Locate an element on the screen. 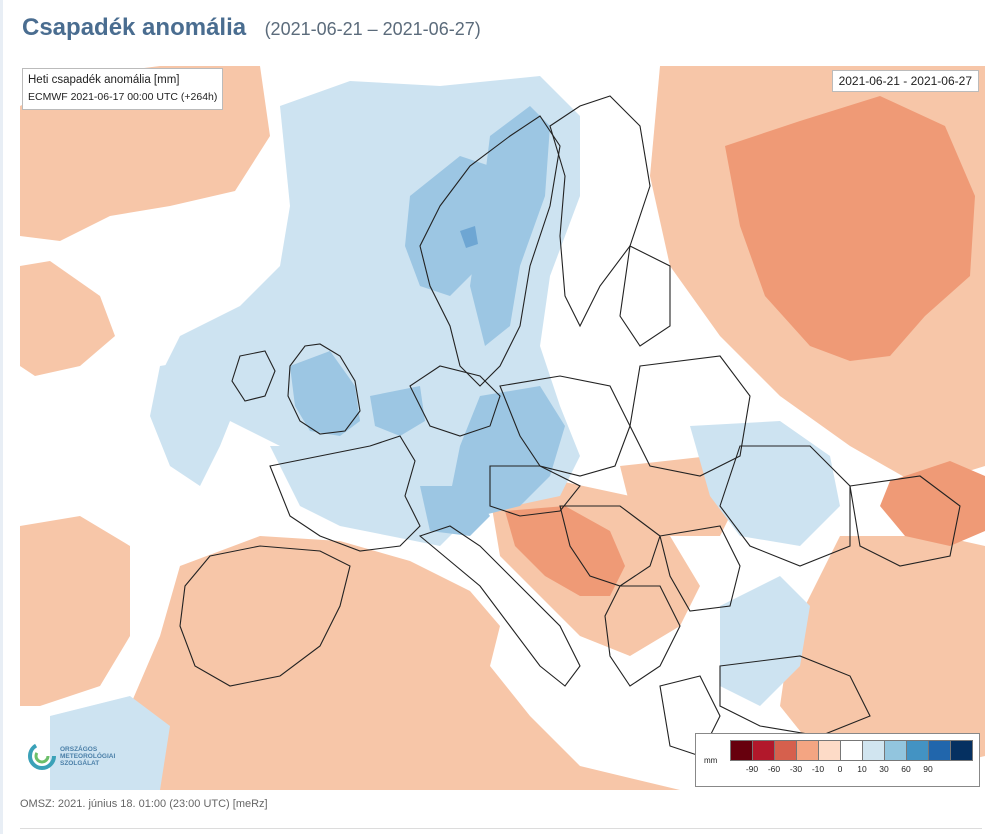  legend-tick-label: 30 is located at coordinates (884, 769).